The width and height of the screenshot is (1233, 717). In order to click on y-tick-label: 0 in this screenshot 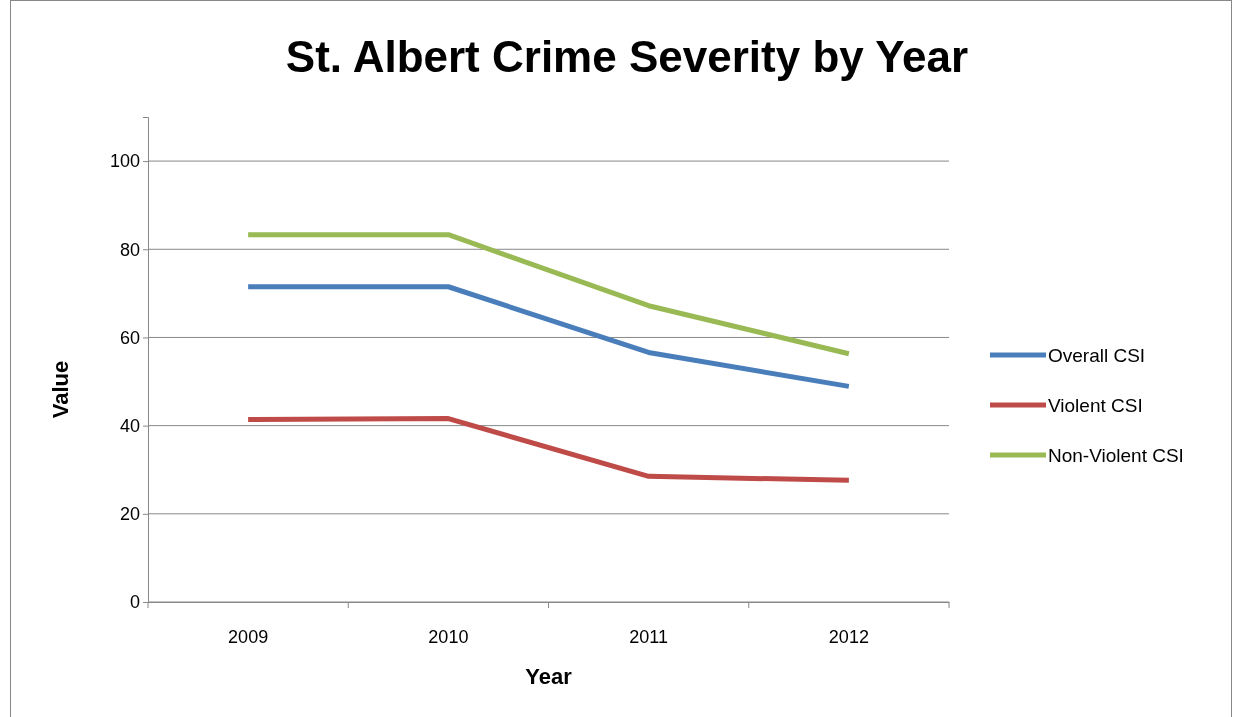, I will do `click(134, 602)`.